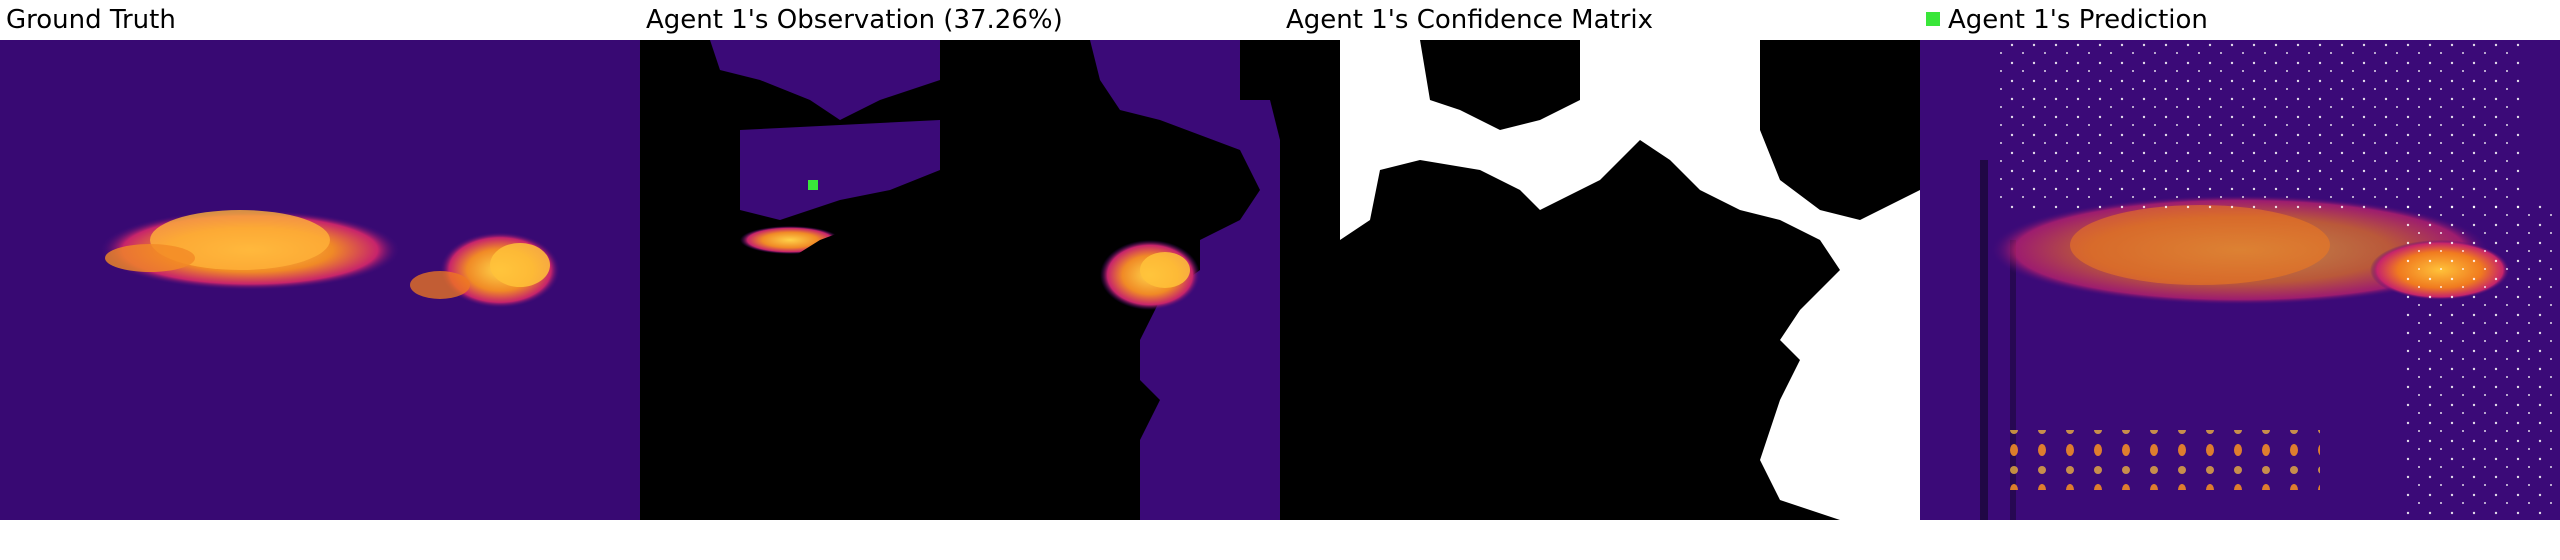  Describe the element at coordinates (1470, 20) in the screenshot. I see `confidence-title: Agent 1's Confidence Matrix` at that location.